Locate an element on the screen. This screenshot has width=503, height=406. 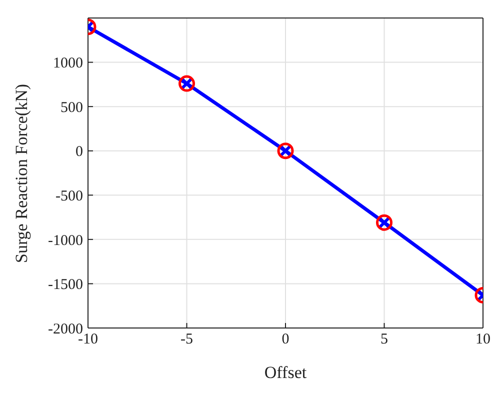
y-tick-label: 1000 is located at coordinates (68, 64).